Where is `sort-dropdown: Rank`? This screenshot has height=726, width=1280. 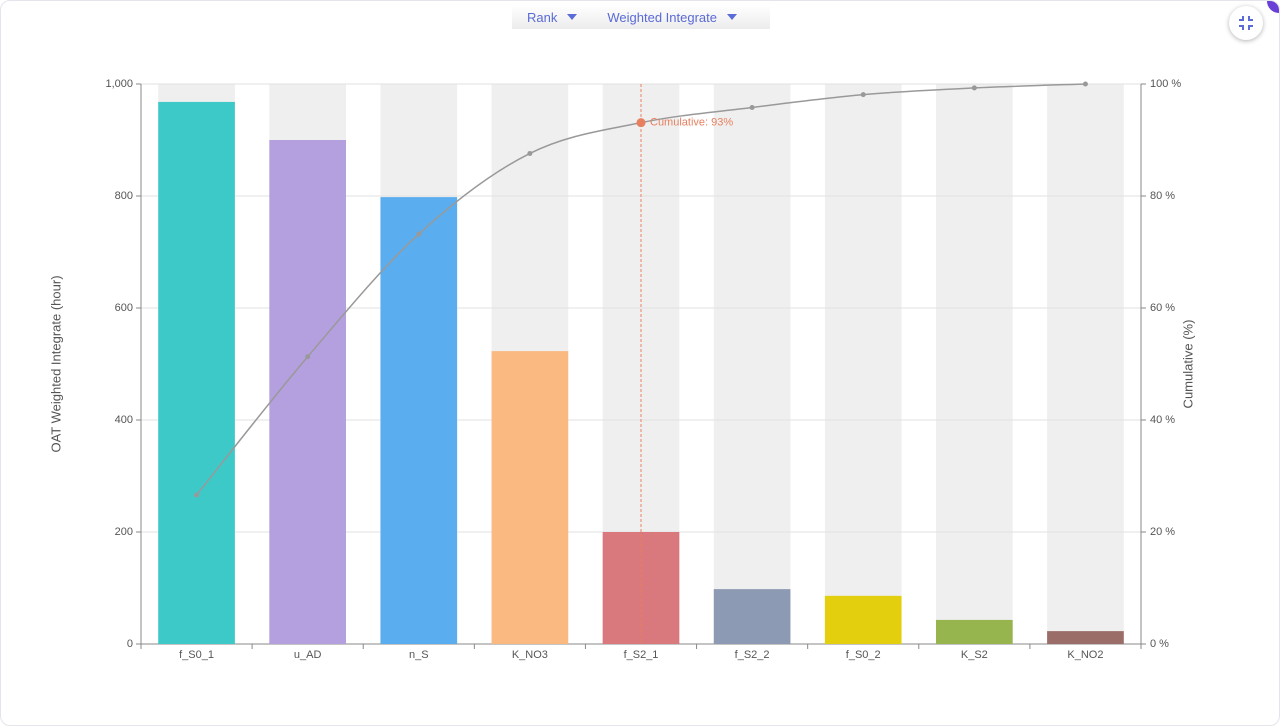
sort-dropdown: Rank is located at coordinates (552, 17).